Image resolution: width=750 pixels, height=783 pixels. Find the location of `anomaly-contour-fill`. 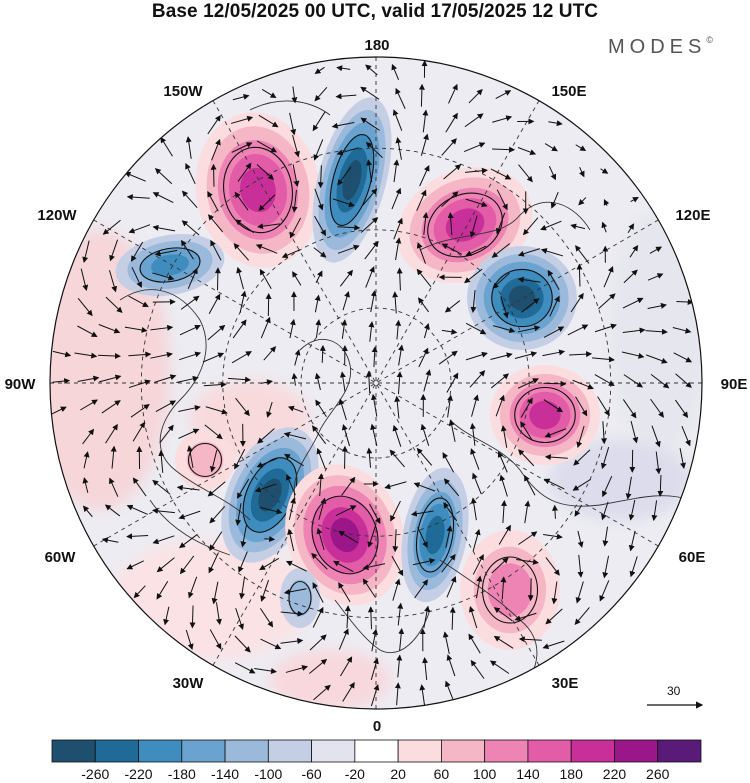

anomaly-contour-fill is located at coordinates (510, 590).